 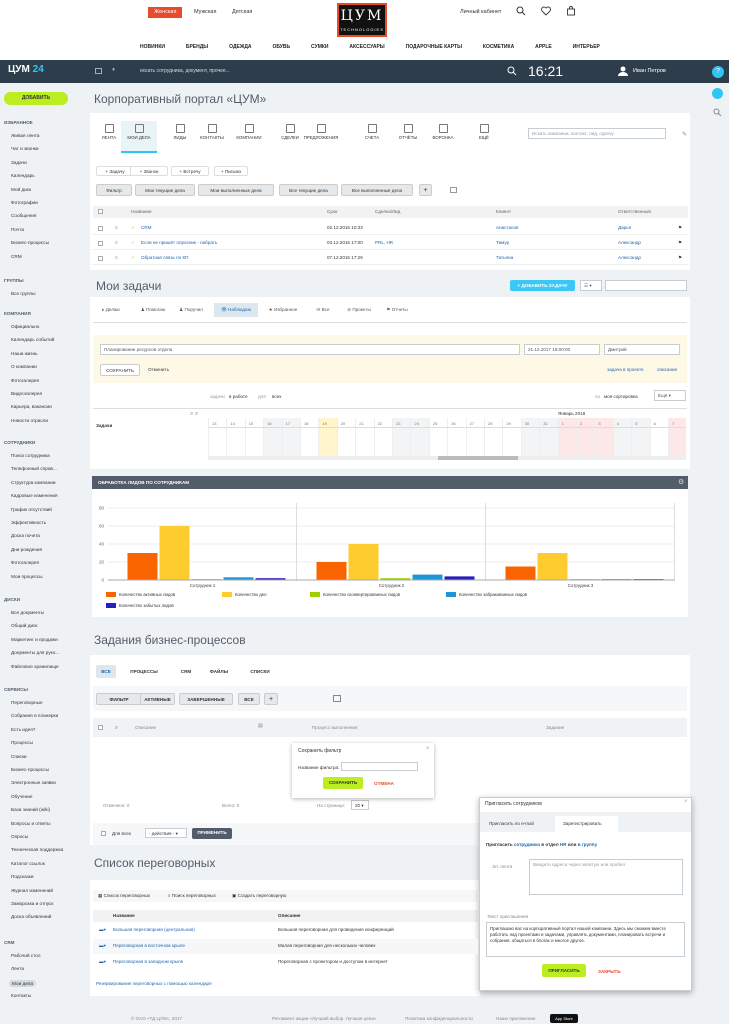 I want to click on gender-tab-kids: Детская, so click(x=242, y=12).